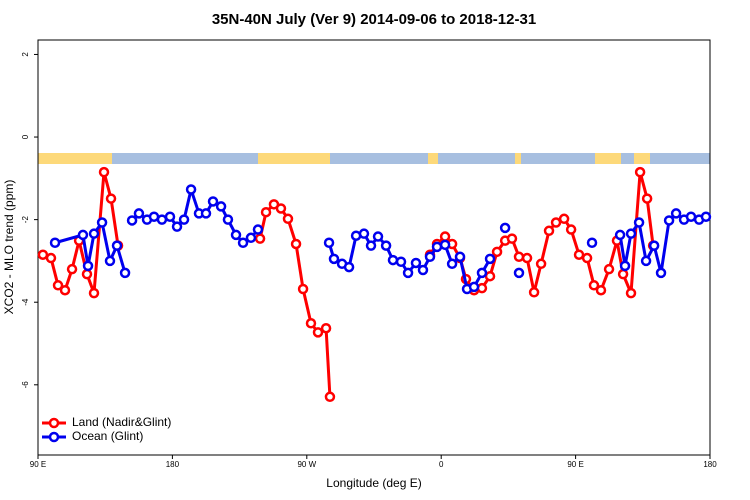 This screenshot has height=500, width=750. Describe the element at coordinates (25, 136) in the screenshot. I see `y-tick-label: 0` at that location.